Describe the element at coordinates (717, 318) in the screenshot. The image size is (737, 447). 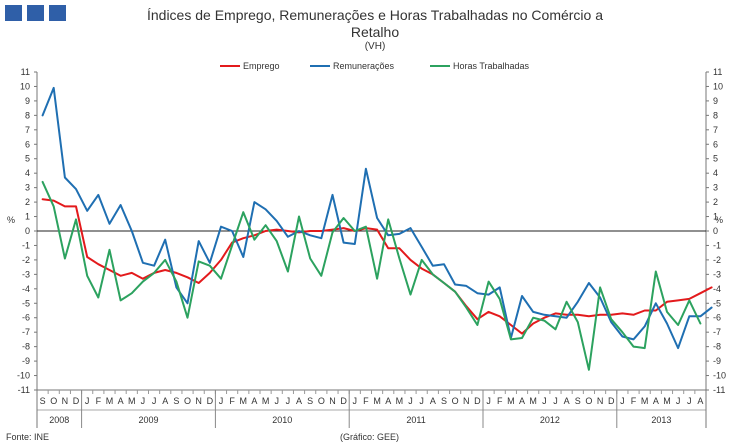
I see `y-tick-label-right: -6` at that location.